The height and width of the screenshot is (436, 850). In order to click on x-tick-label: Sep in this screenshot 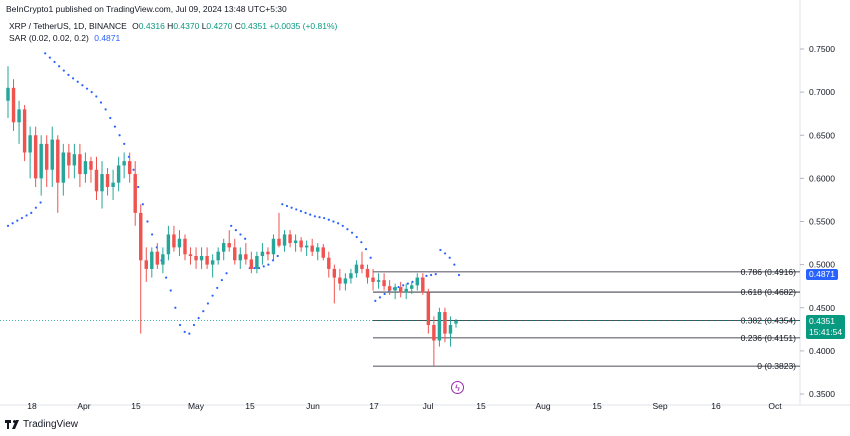, I will do `click(659, 406)`.